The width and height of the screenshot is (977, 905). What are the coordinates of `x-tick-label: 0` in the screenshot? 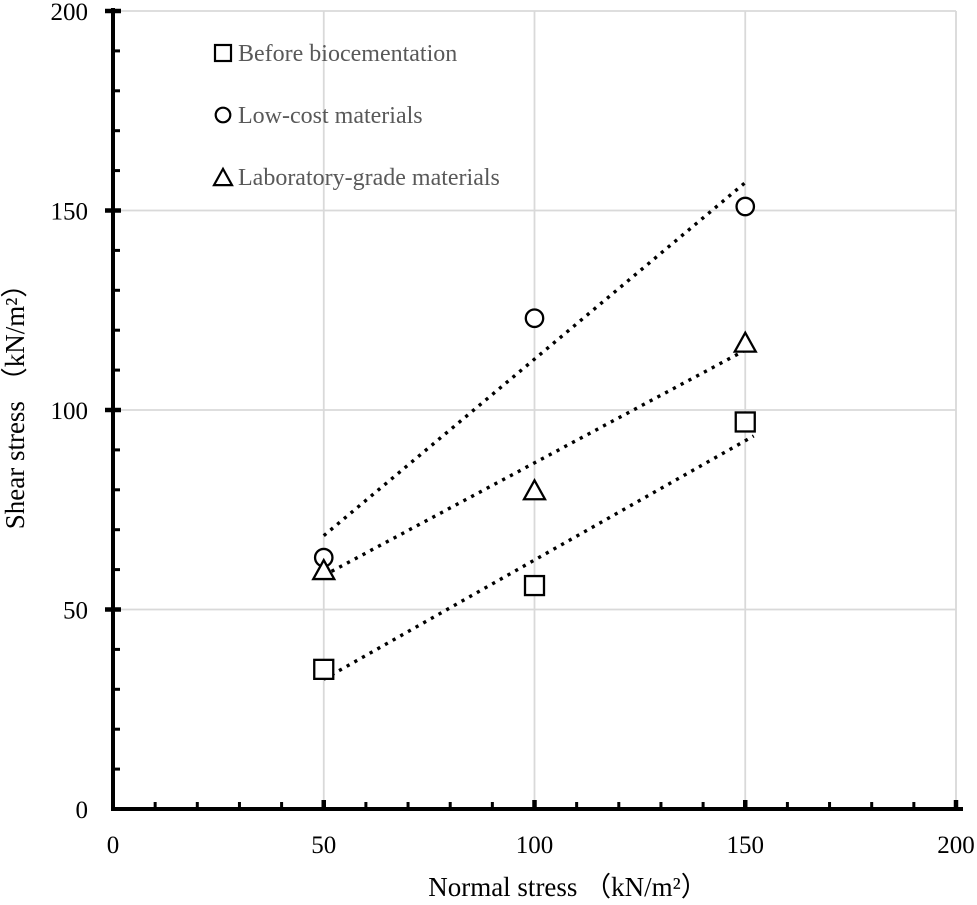 It's located at (113, 845).